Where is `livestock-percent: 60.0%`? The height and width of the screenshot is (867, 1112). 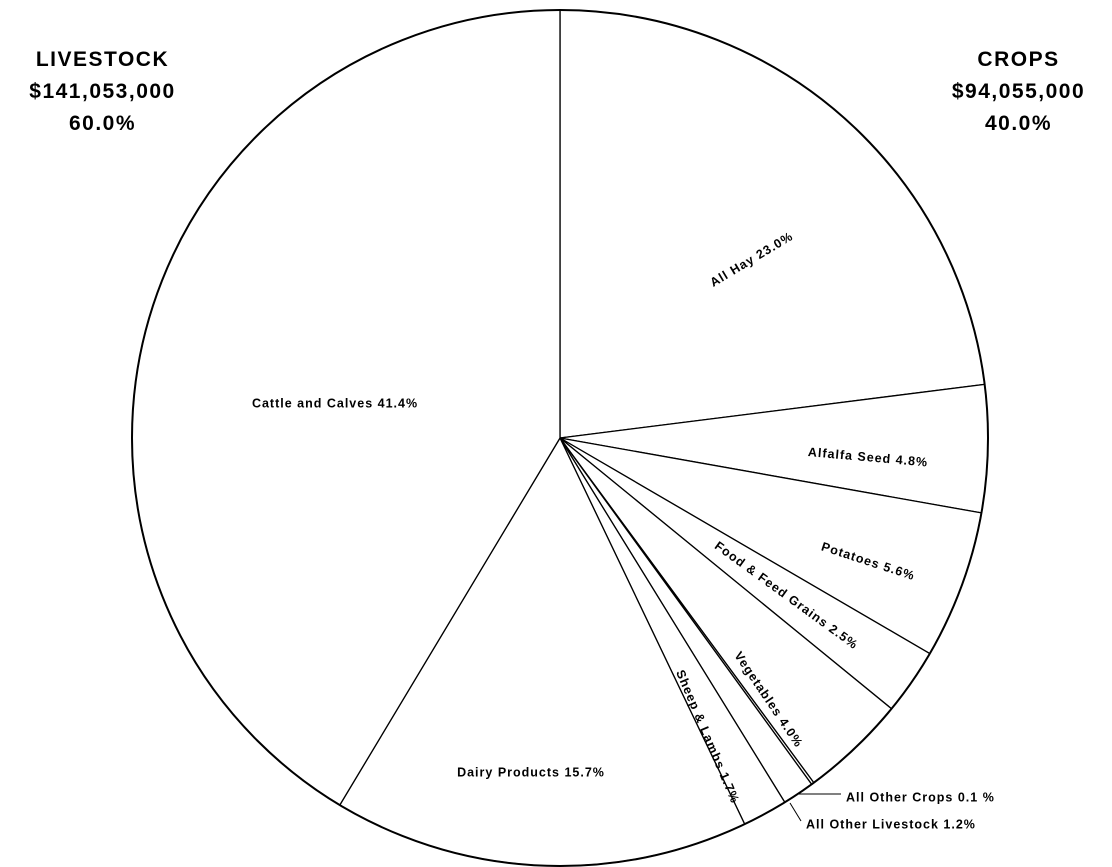
livestock-percent: 60.0% is located at coordinates (102, 123).